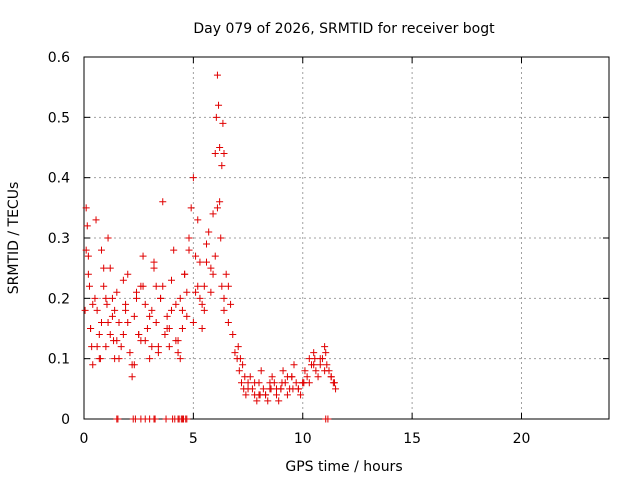  What do you see at coordinates (303, 439) in the screenshot?
I see `x-tick-label: 10` at bounding box center [303, 439].